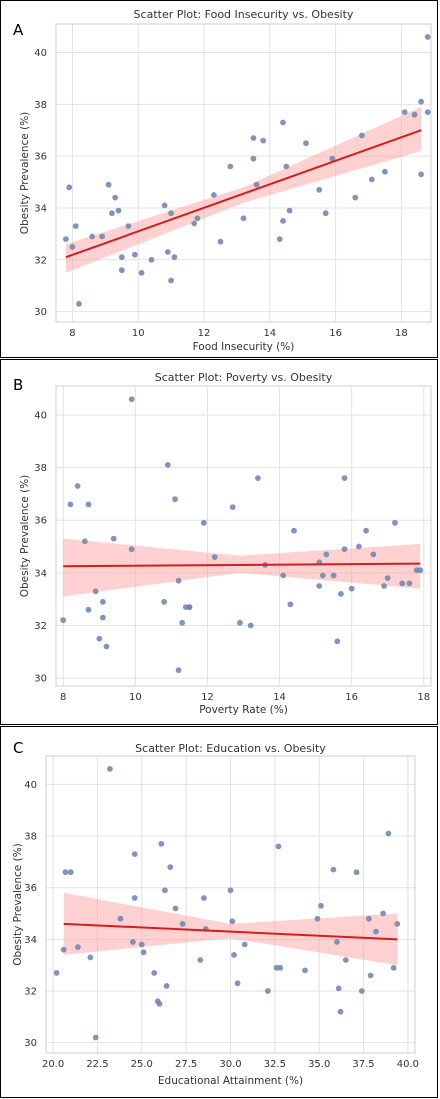 The width and height of the screenshot is (440, 1099). What do you see at coordinates (244, 347) in the screenshot?
I see `x-axis-label: Food Insecurity (%)` at bounding box center [244, 347].